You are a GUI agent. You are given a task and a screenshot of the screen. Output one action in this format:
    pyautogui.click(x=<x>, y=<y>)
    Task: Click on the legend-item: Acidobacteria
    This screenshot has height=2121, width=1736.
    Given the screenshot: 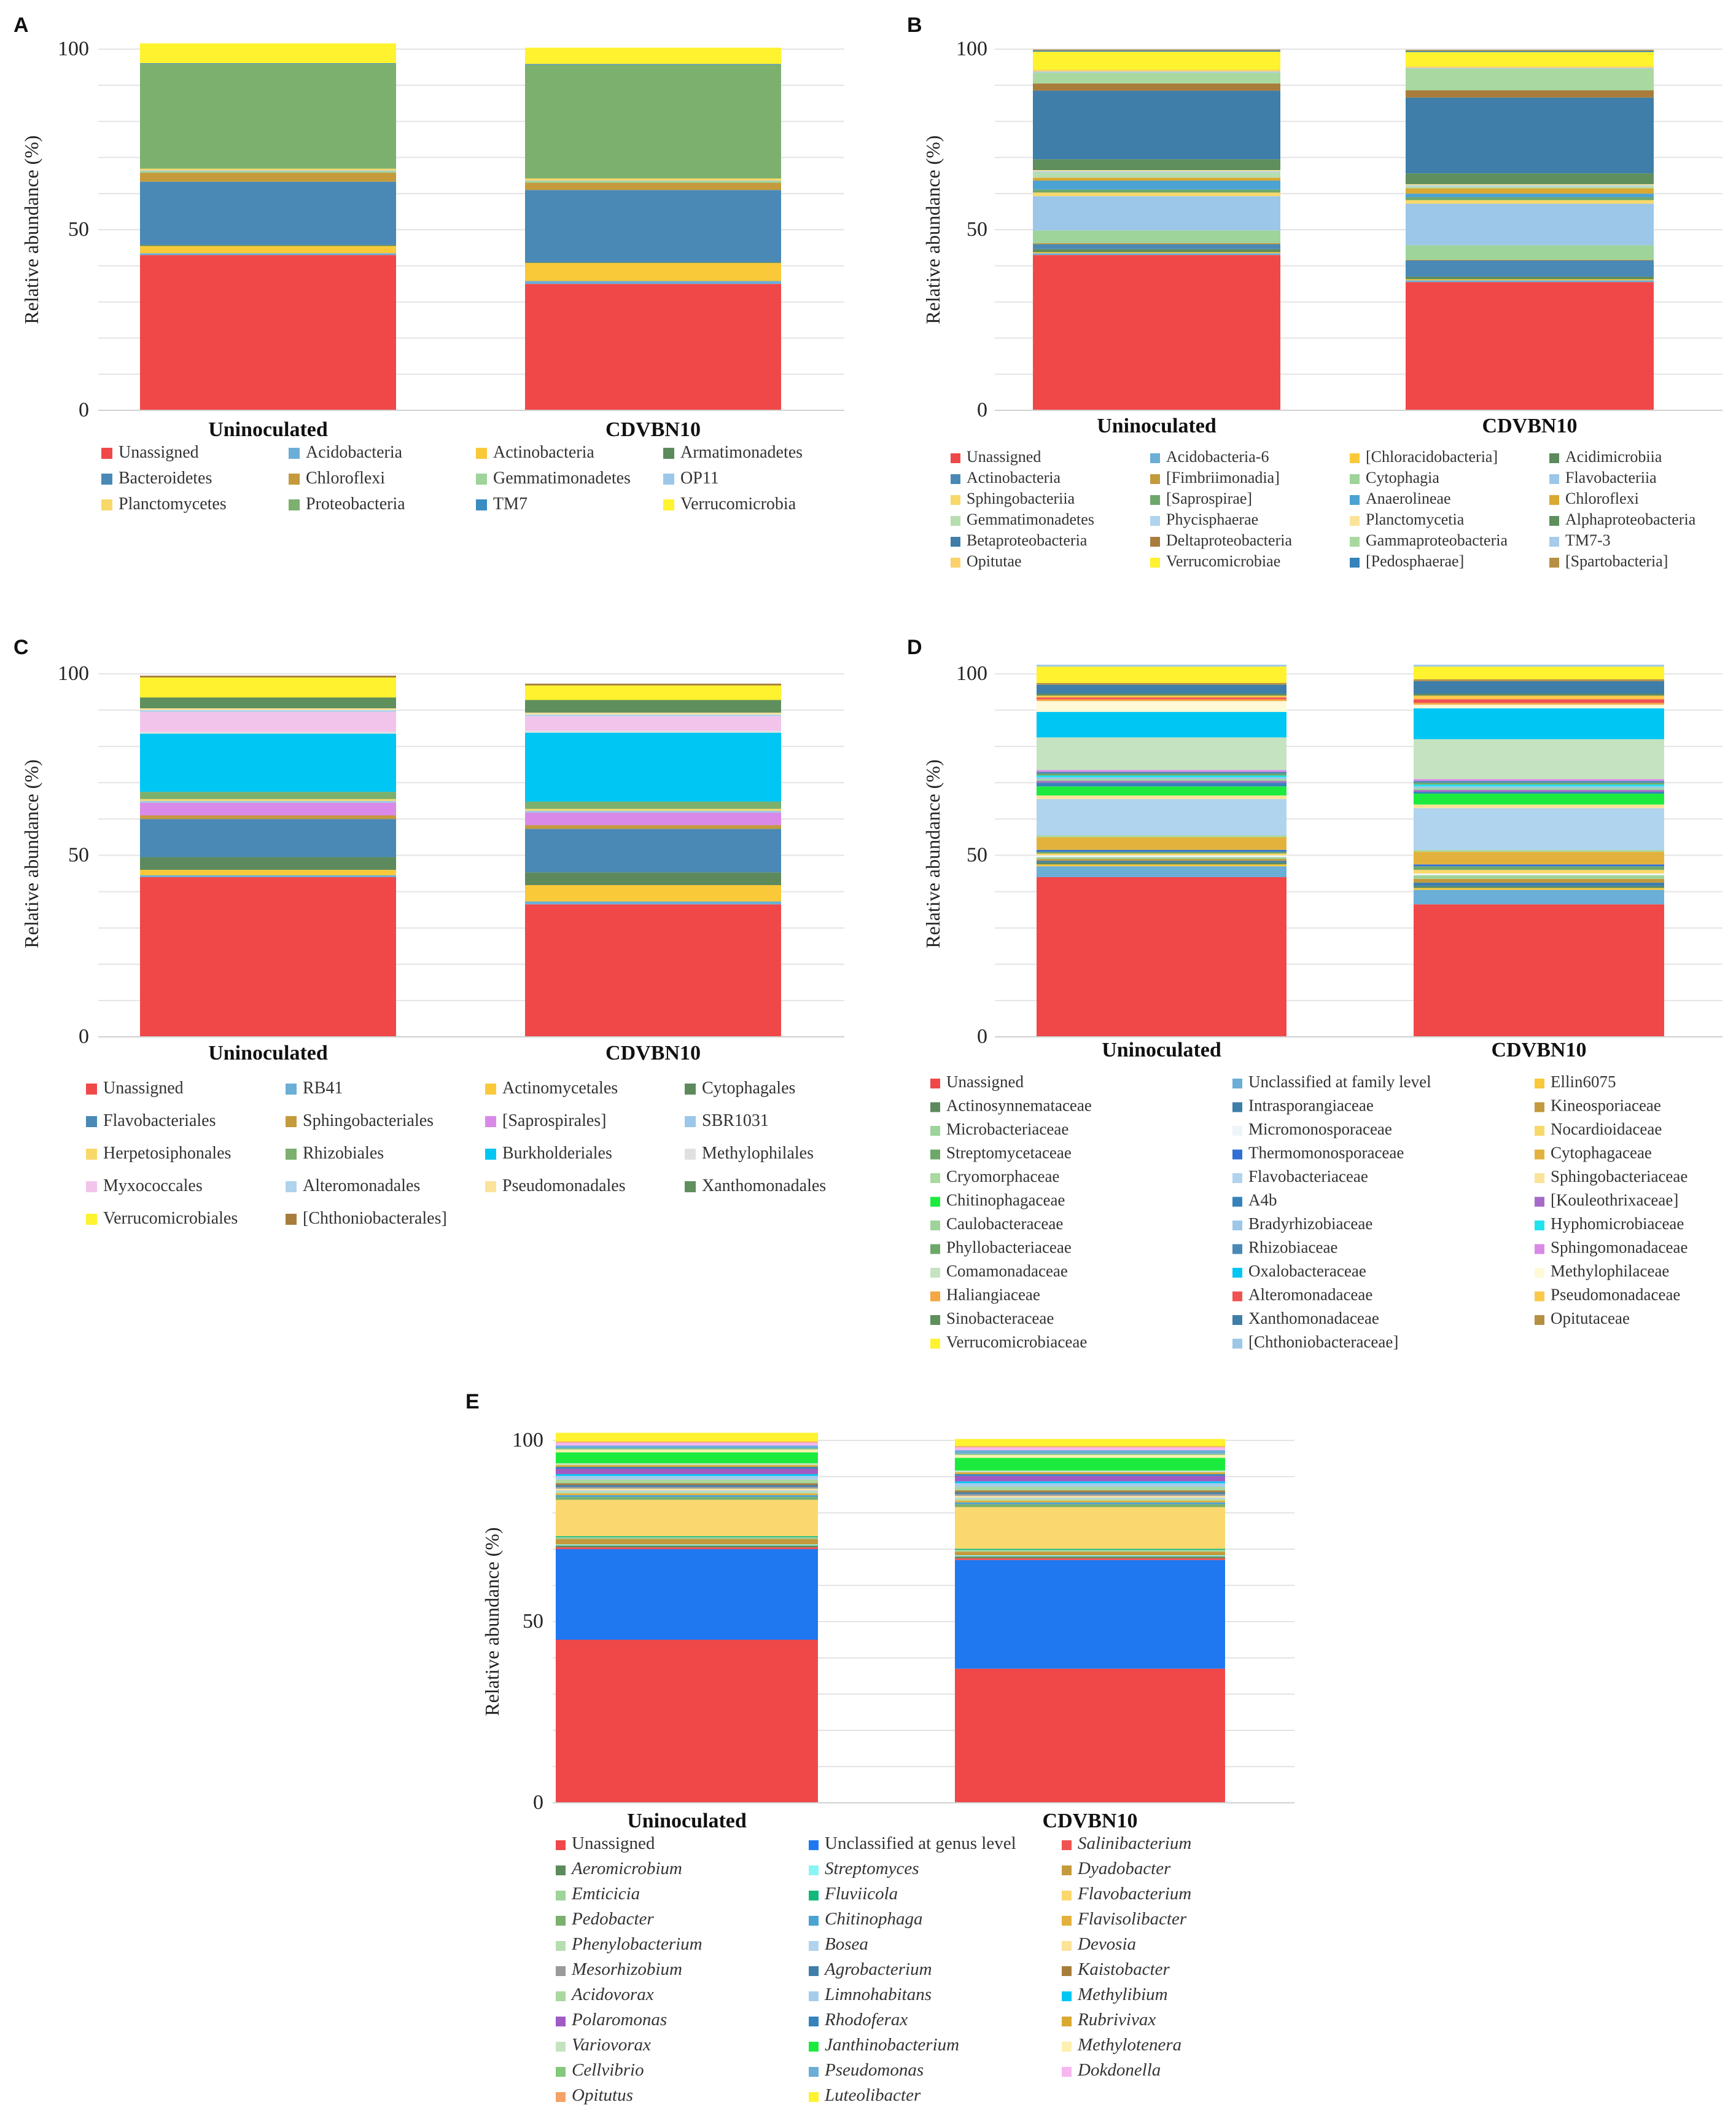 What is the action you would take?
    pyautogui.click(x=346, y=452)
    